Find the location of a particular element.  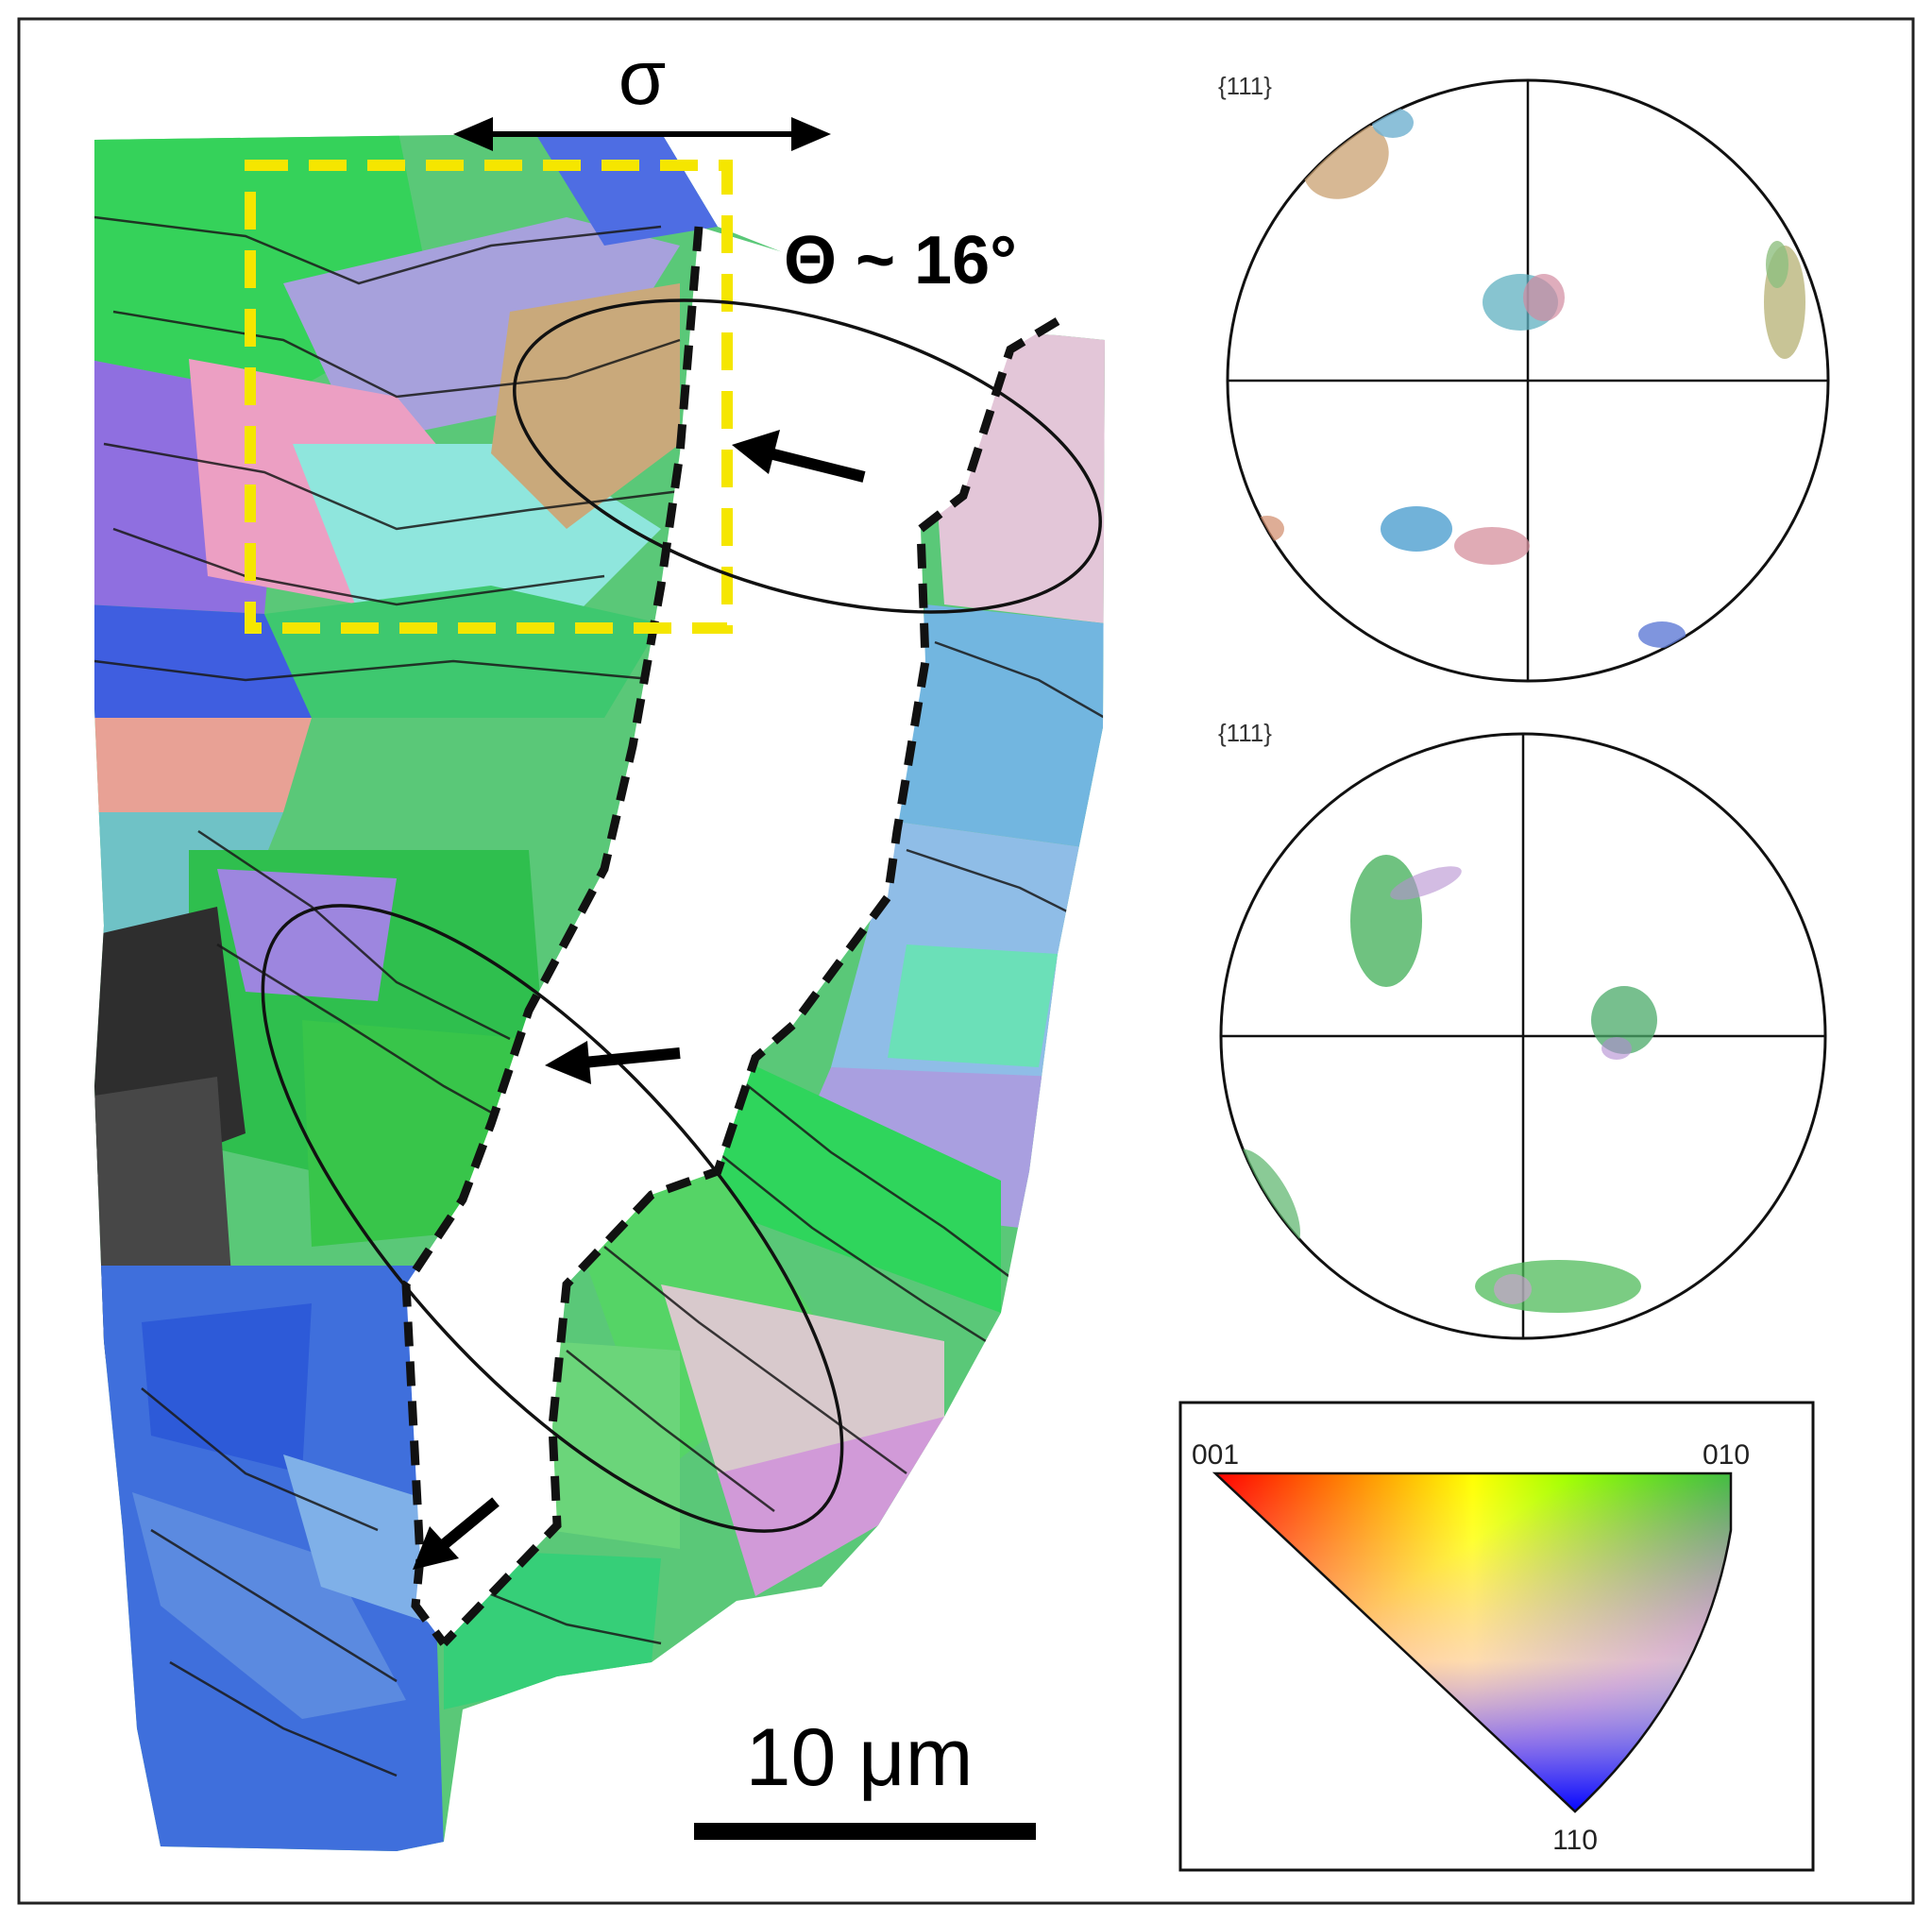

ipf-corner-110: 110 is located at coordinates (1575, 1840).